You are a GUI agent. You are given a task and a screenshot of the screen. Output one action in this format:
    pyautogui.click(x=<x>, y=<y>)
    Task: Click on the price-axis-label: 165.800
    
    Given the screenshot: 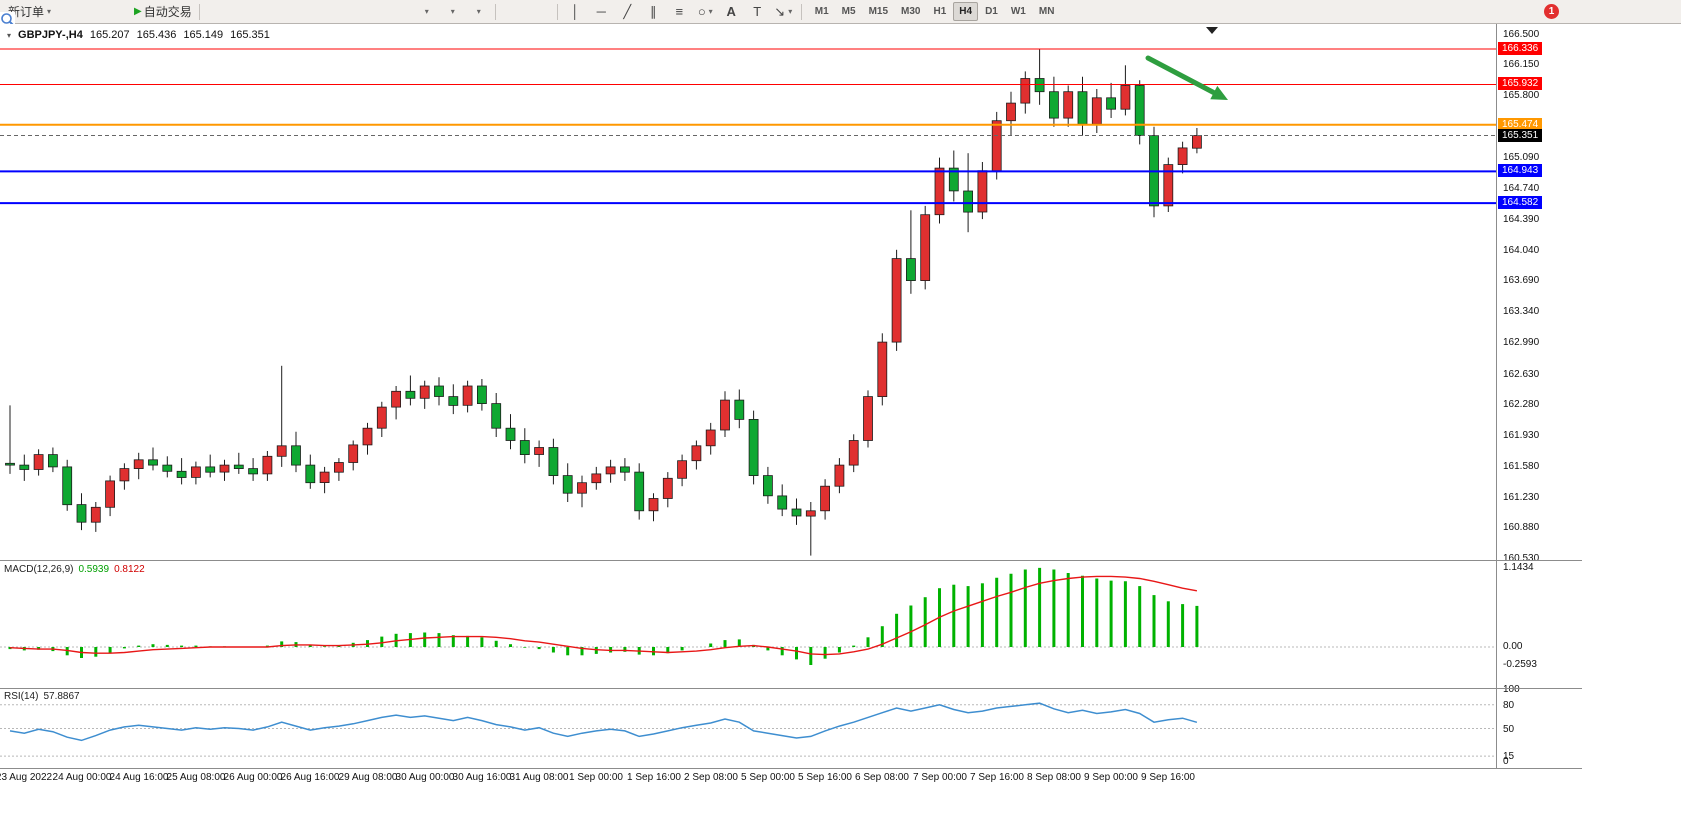 What is the action you would take?
    pyautogui.click(x=1521, y=95)
    